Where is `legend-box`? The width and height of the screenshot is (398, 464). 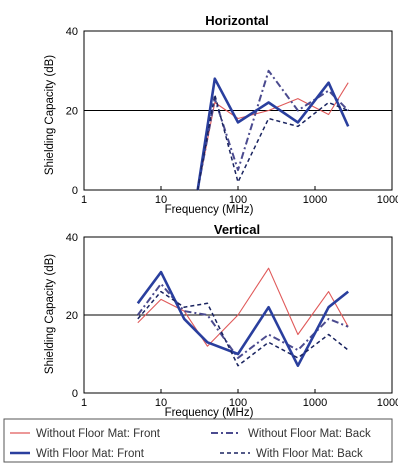 legend-box is located at coordinates (198, 440).